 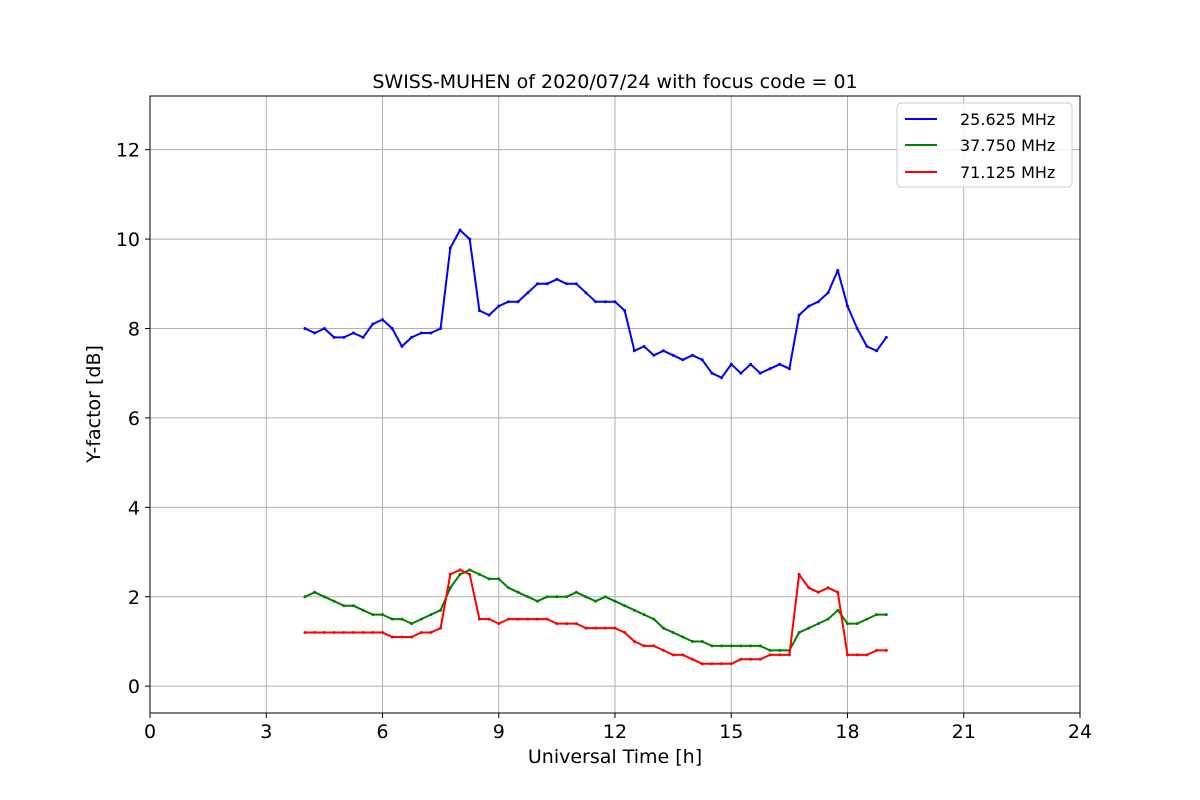 What do you see at coordinates (134, 329) in the screenshot?
I see `y-tick-label: 8` at bounding box center [134, 329].